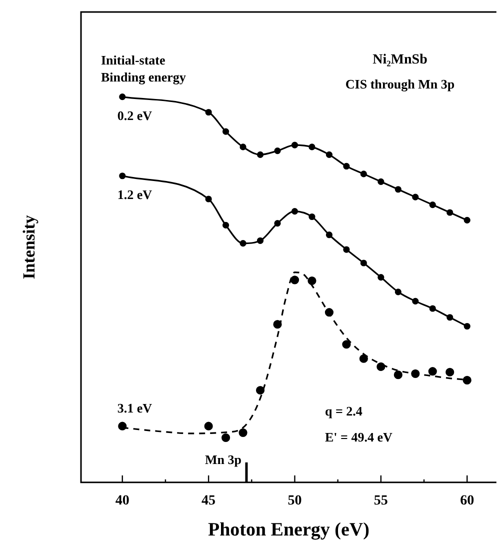 The width and height of the screenshot is (502, 542). Describe the element at coordinates (295, 500) in the screenshot. I see `x-tick-label: 50` at that location.